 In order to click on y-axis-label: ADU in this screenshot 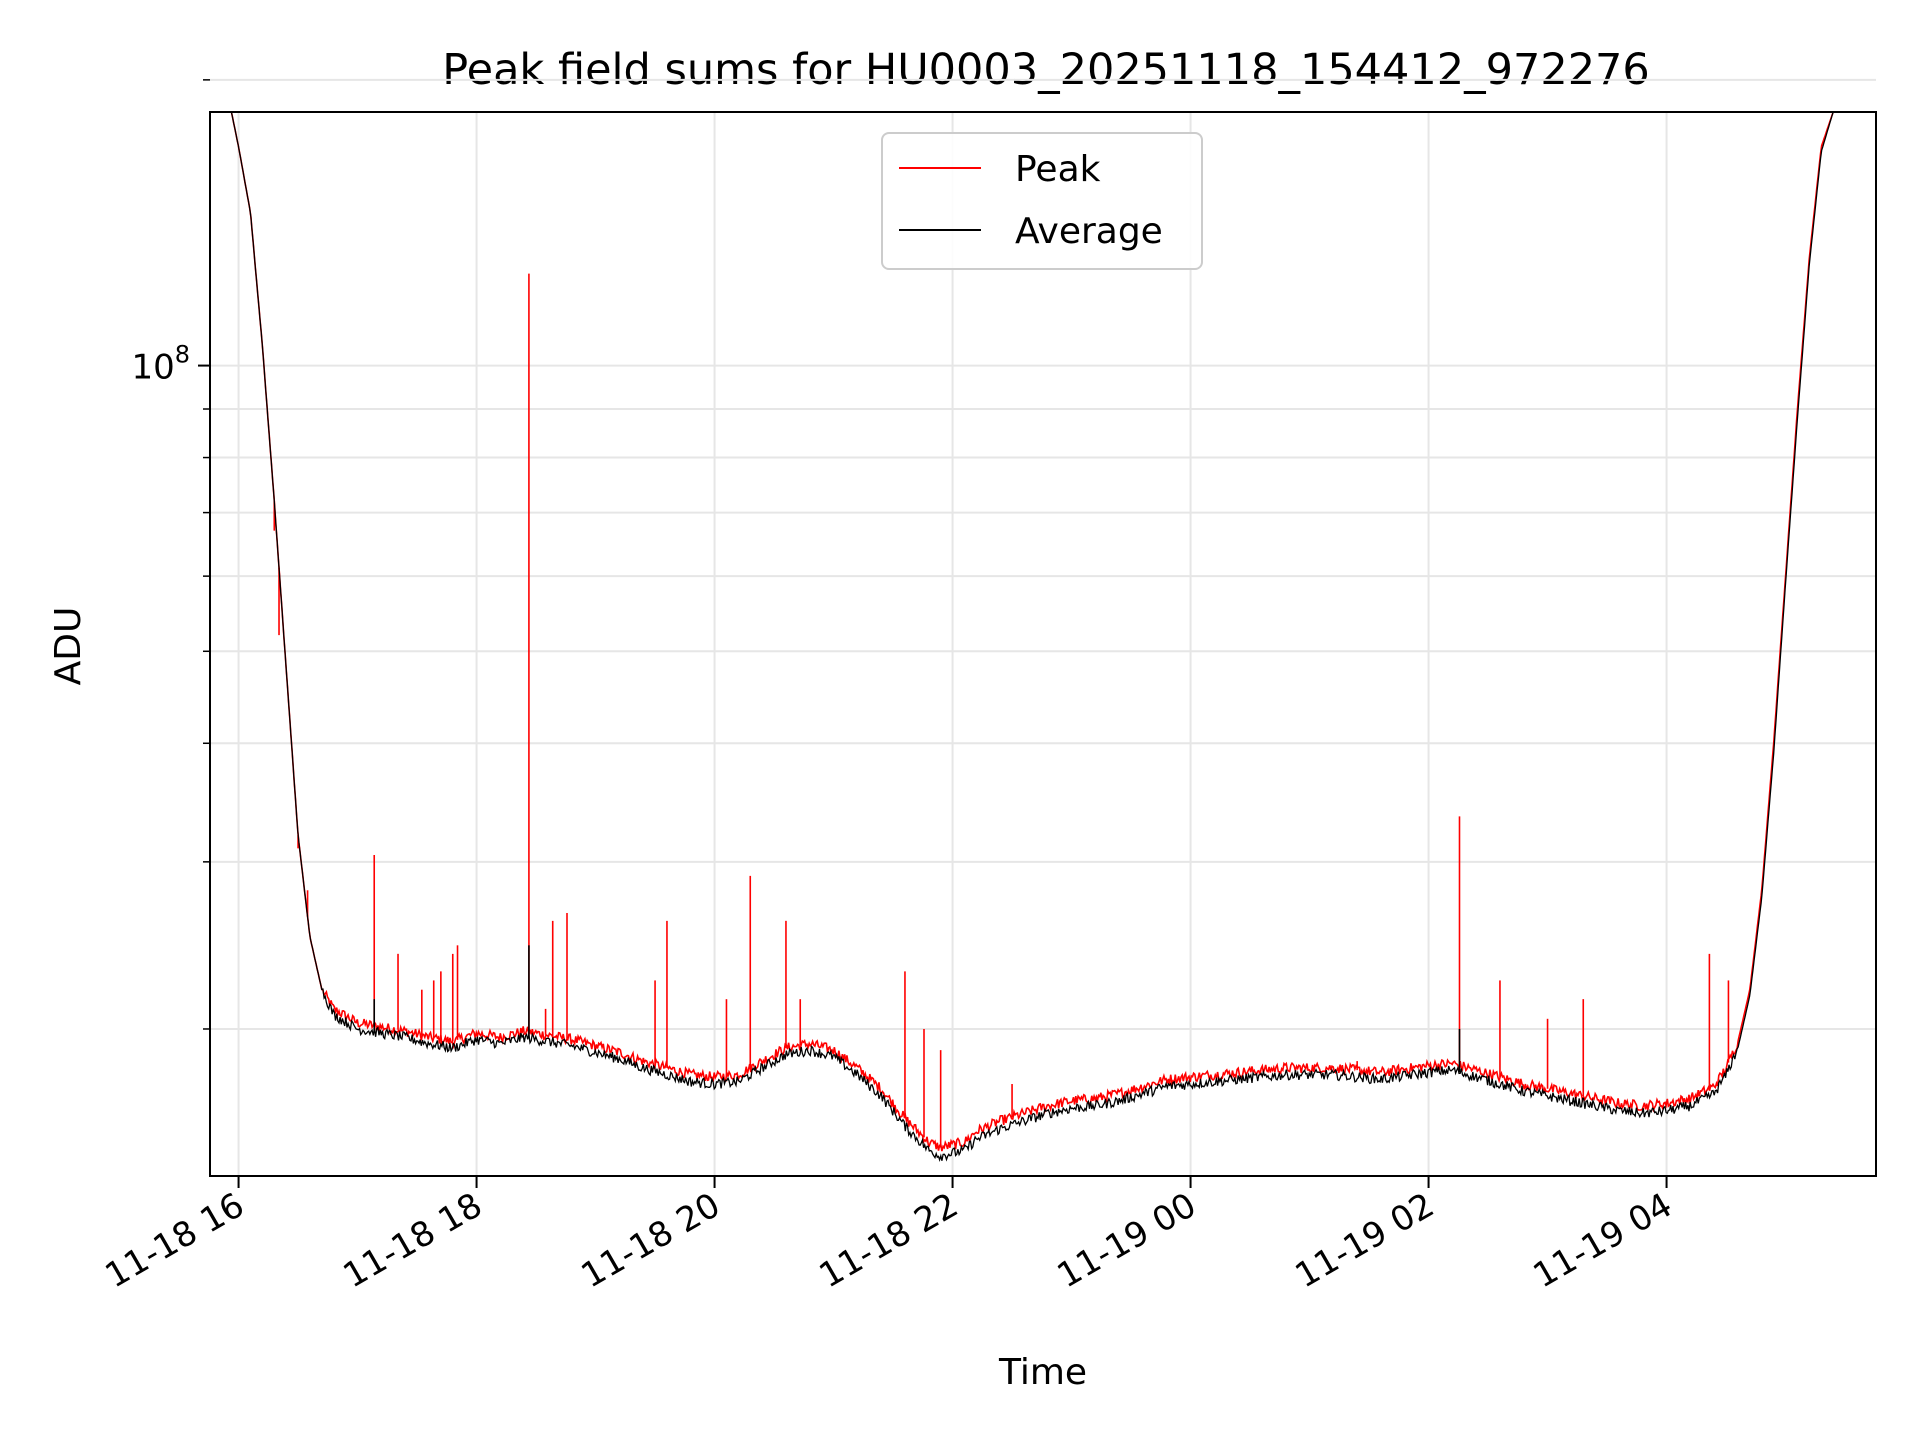, I will do `click(68, 646)`.